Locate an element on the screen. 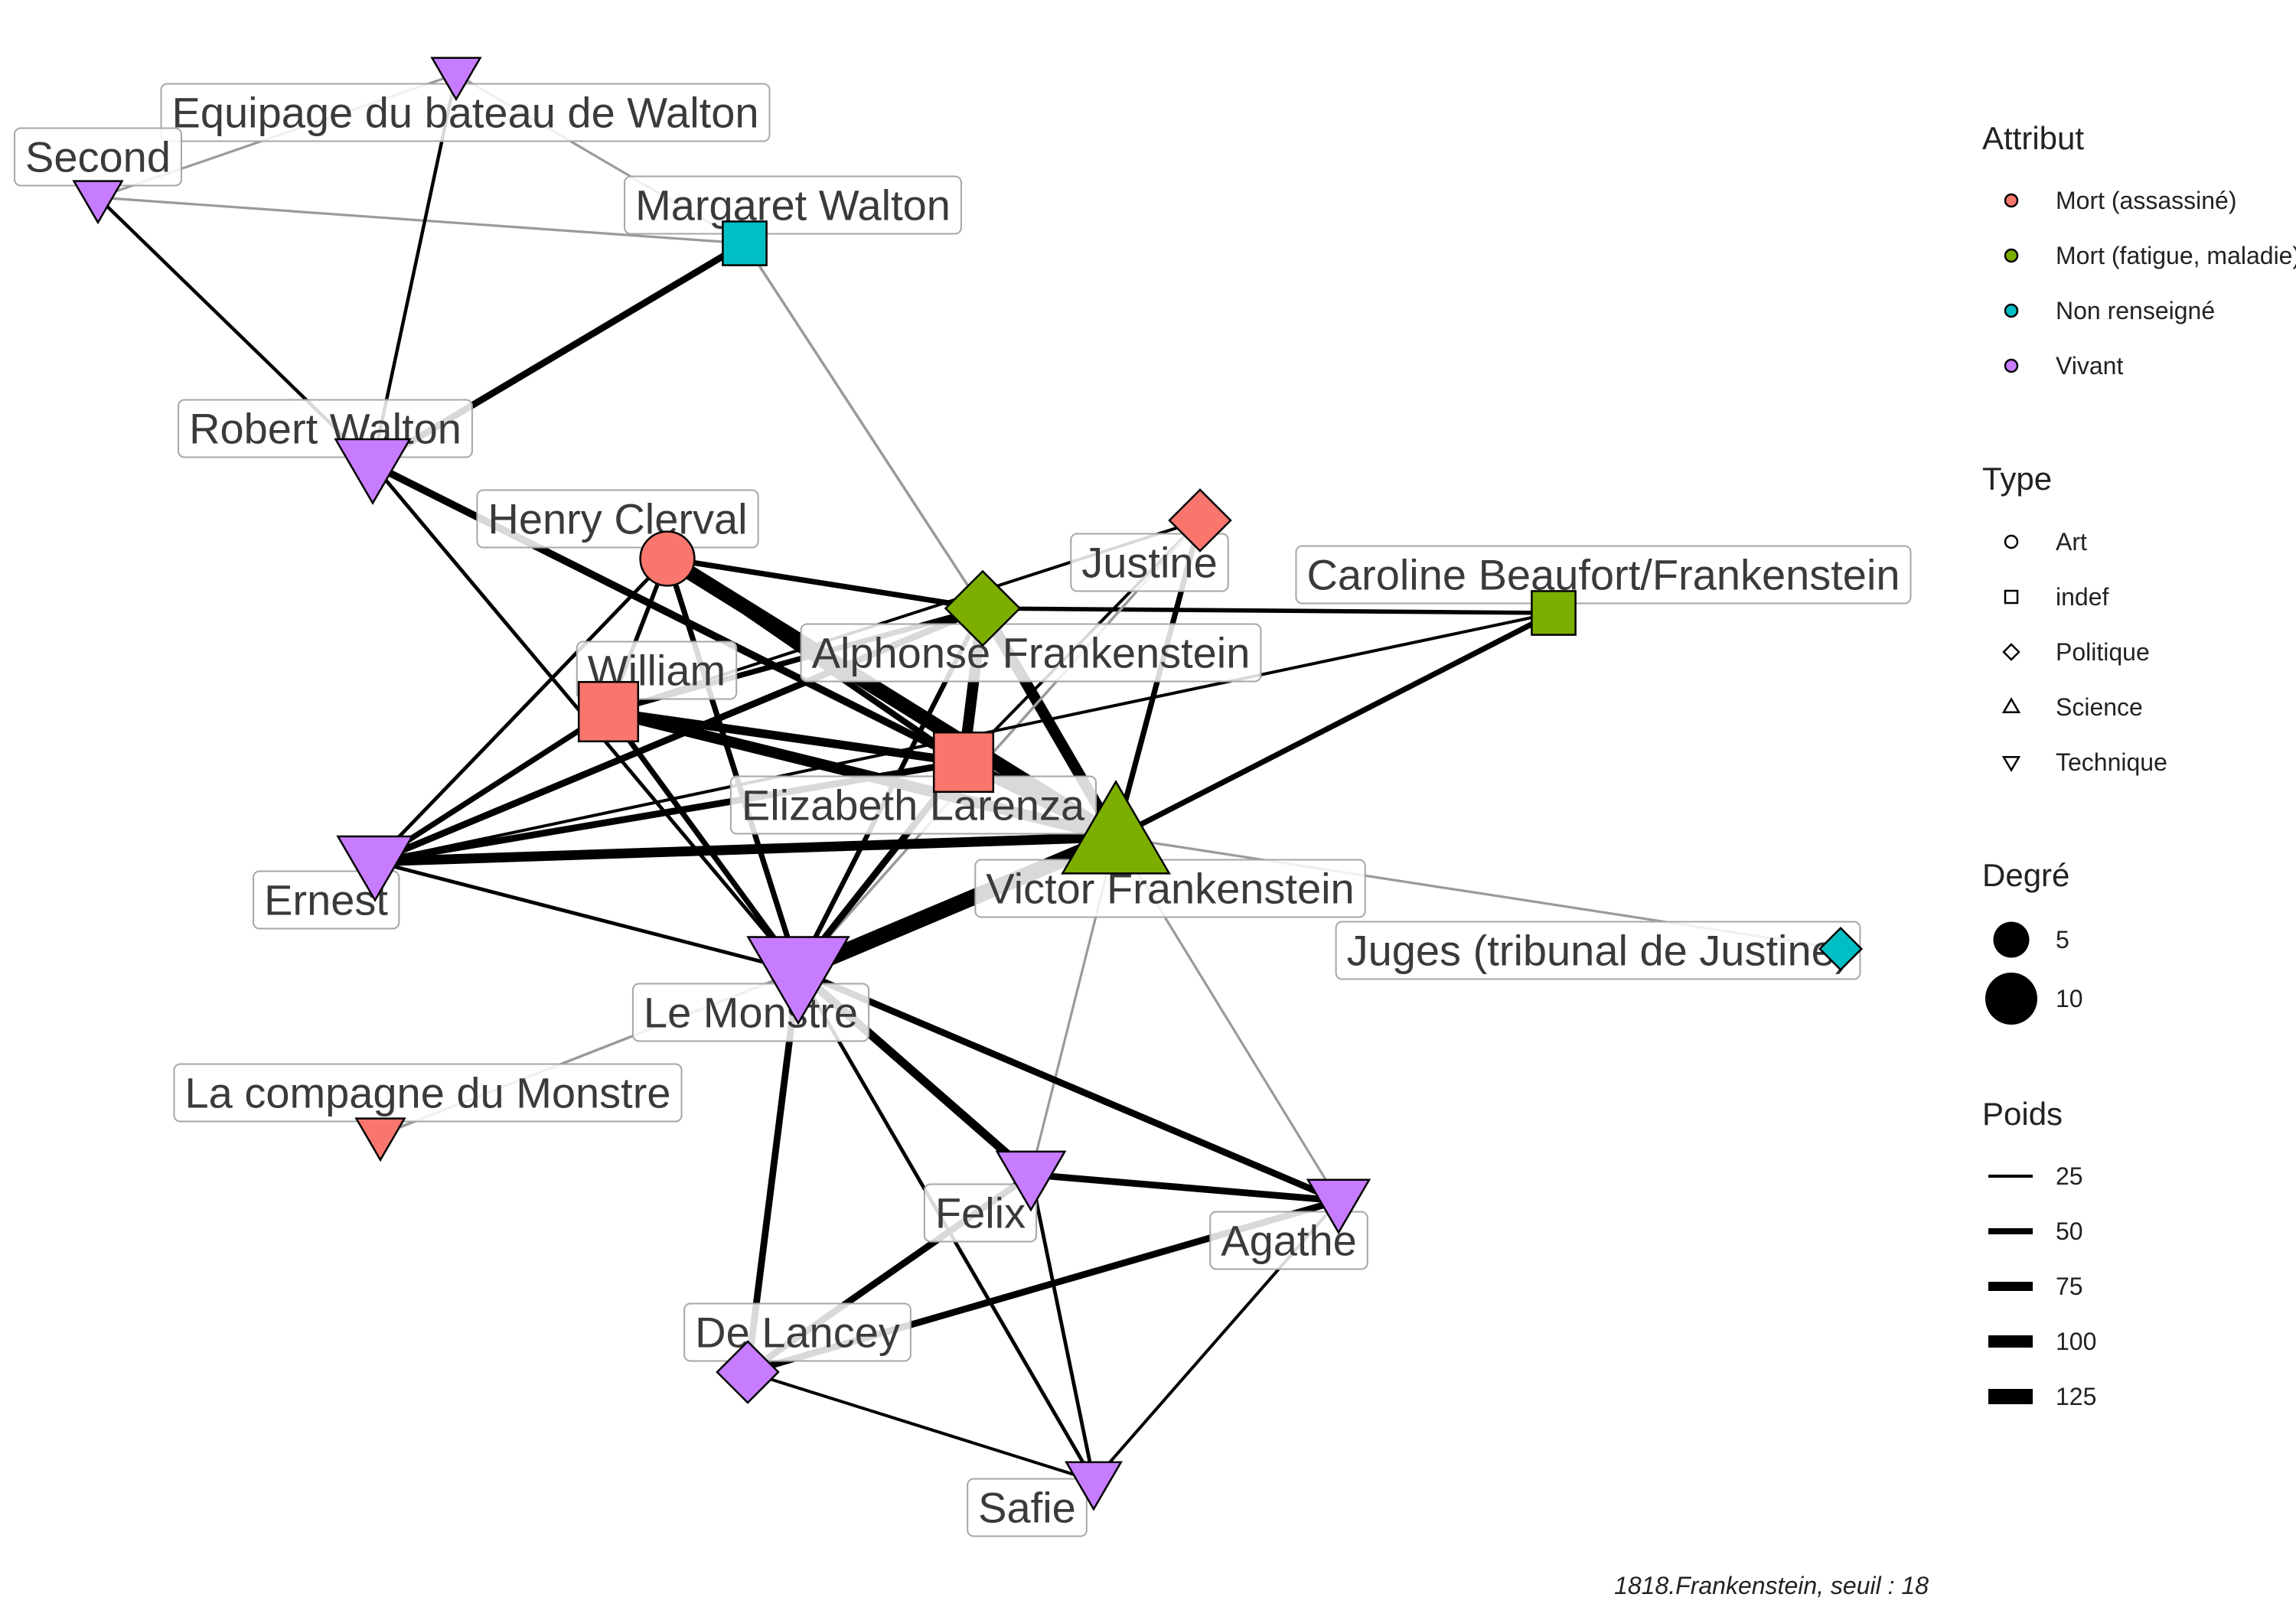 The image size is (2296, 1607). legend-degre-label: 10 is located at coordinates (2069, 999).